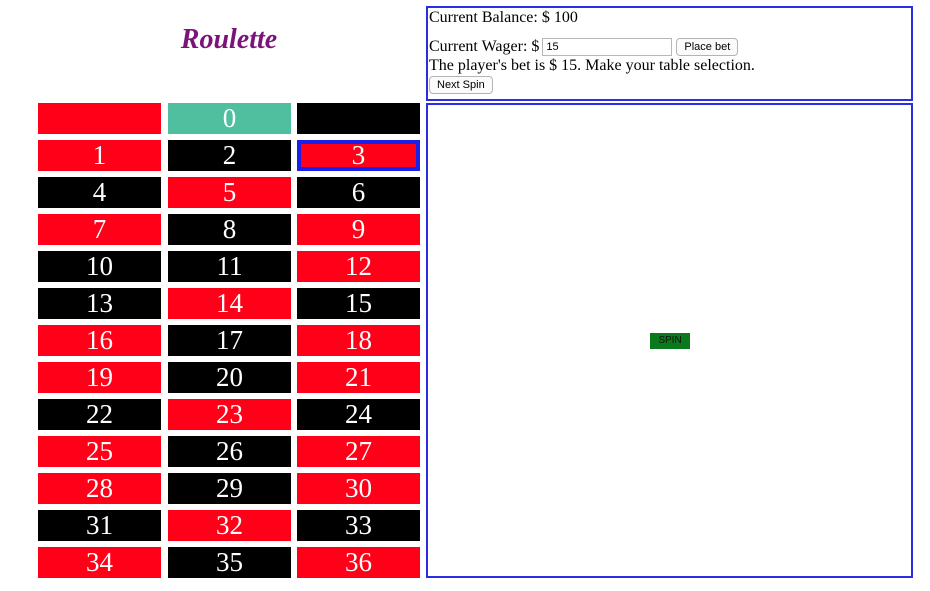 The width and height of the screenshot is (930, 591). Describe the element at coordinates (99, 488) in the screenshot. I see `board-cell-28: 28` at that location.